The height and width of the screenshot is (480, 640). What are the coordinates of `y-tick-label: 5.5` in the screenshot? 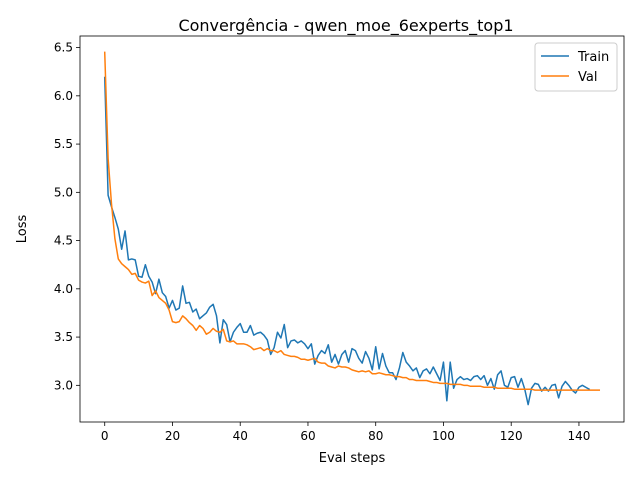 It's located at (63, 144).